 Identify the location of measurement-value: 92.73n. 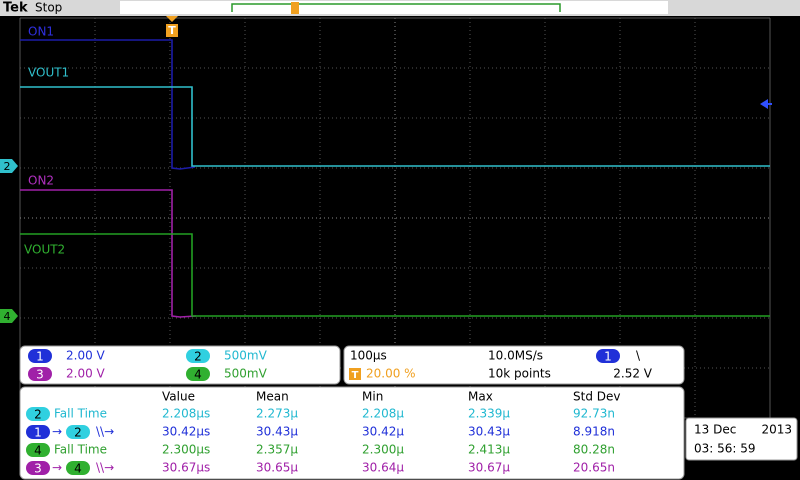
(594, 414).